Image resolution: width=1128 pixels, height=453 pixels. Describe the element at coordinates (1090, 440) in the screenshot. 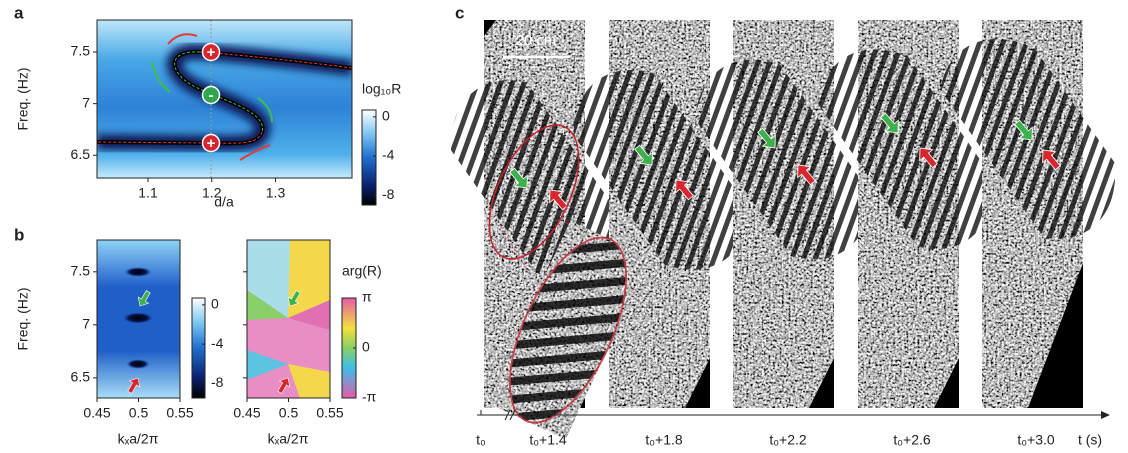

I see `time-axis-label: t (s)` at that location.